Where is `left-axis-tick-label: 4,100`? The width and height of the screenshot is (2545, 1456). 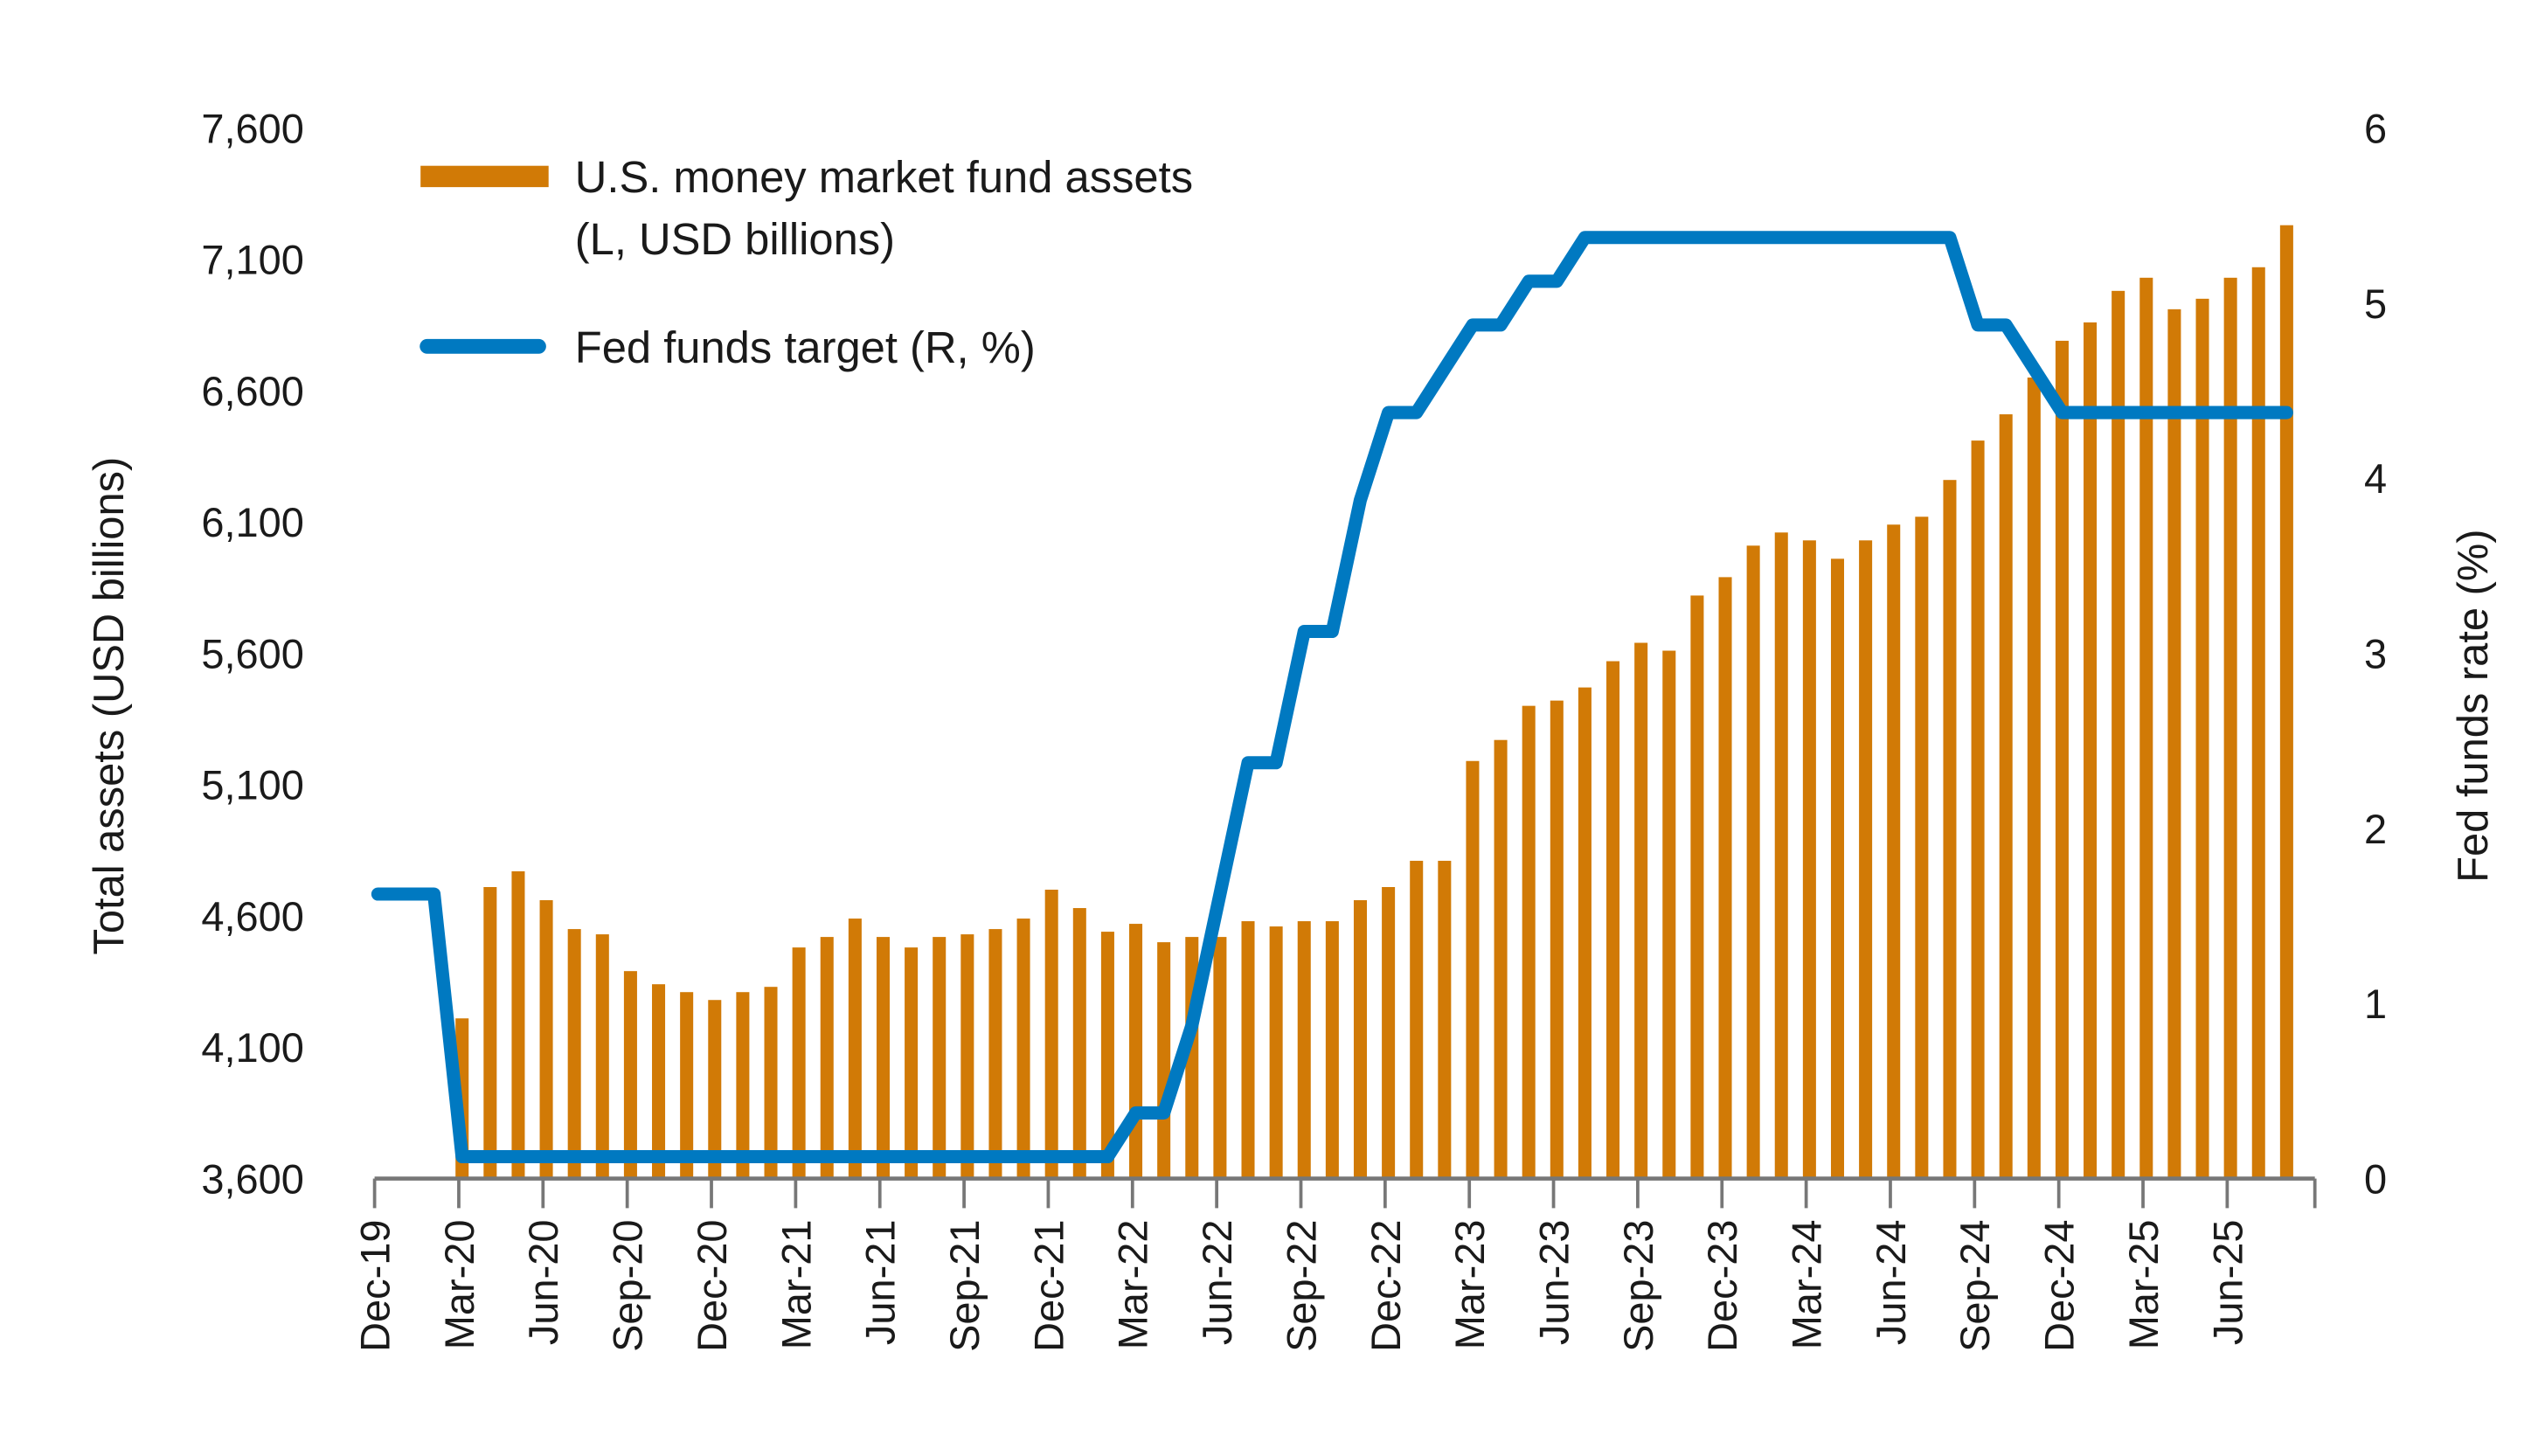
left-axis-tick-label: 4,100 is located at coordinates (252, 1047).